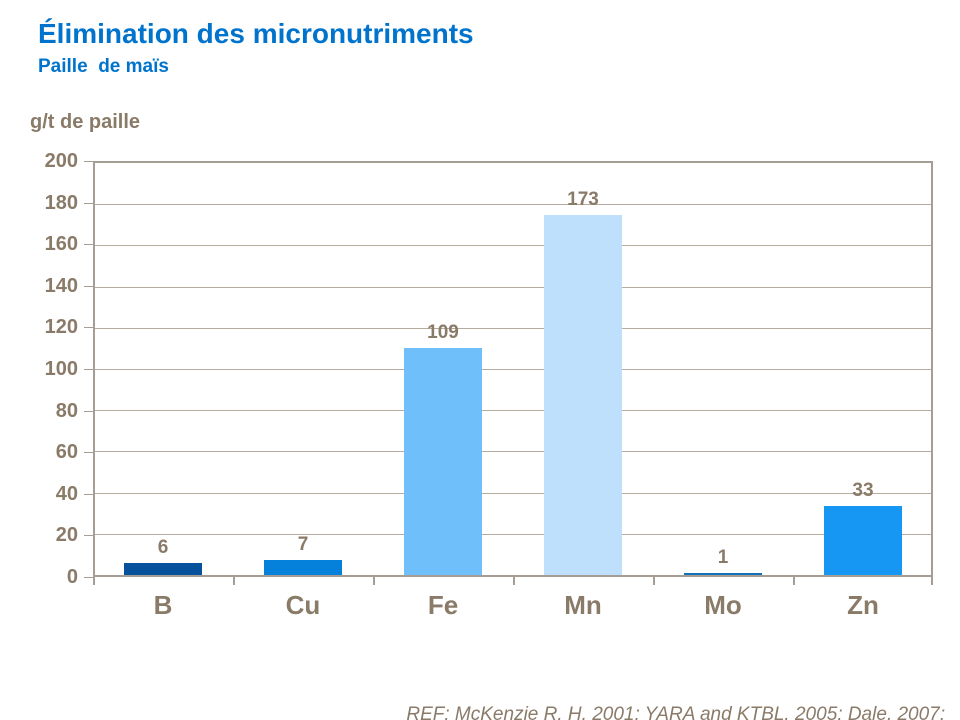 This screenshot has height=720, width=960. Describe the element at coordinates (66, 535) in the screenshot. I see `y-tick-label-20: 20` at that location.